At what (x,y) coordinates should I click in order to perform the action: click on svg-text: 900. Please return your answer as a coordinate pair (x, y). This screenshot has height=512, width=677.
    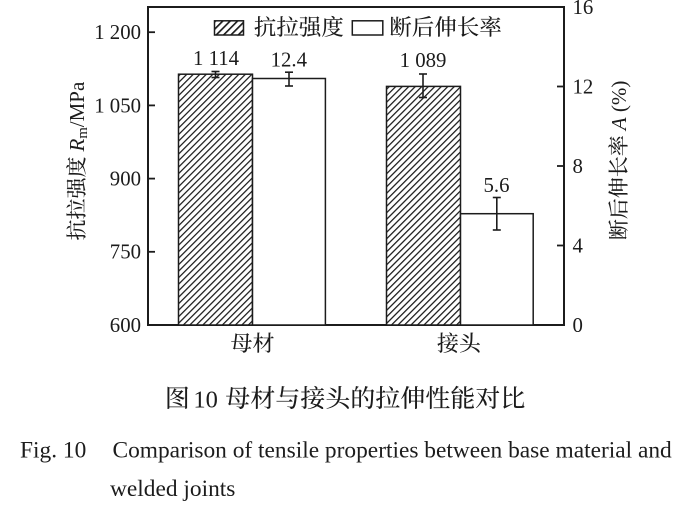
    Looking at the image, I should click on (125, 179).